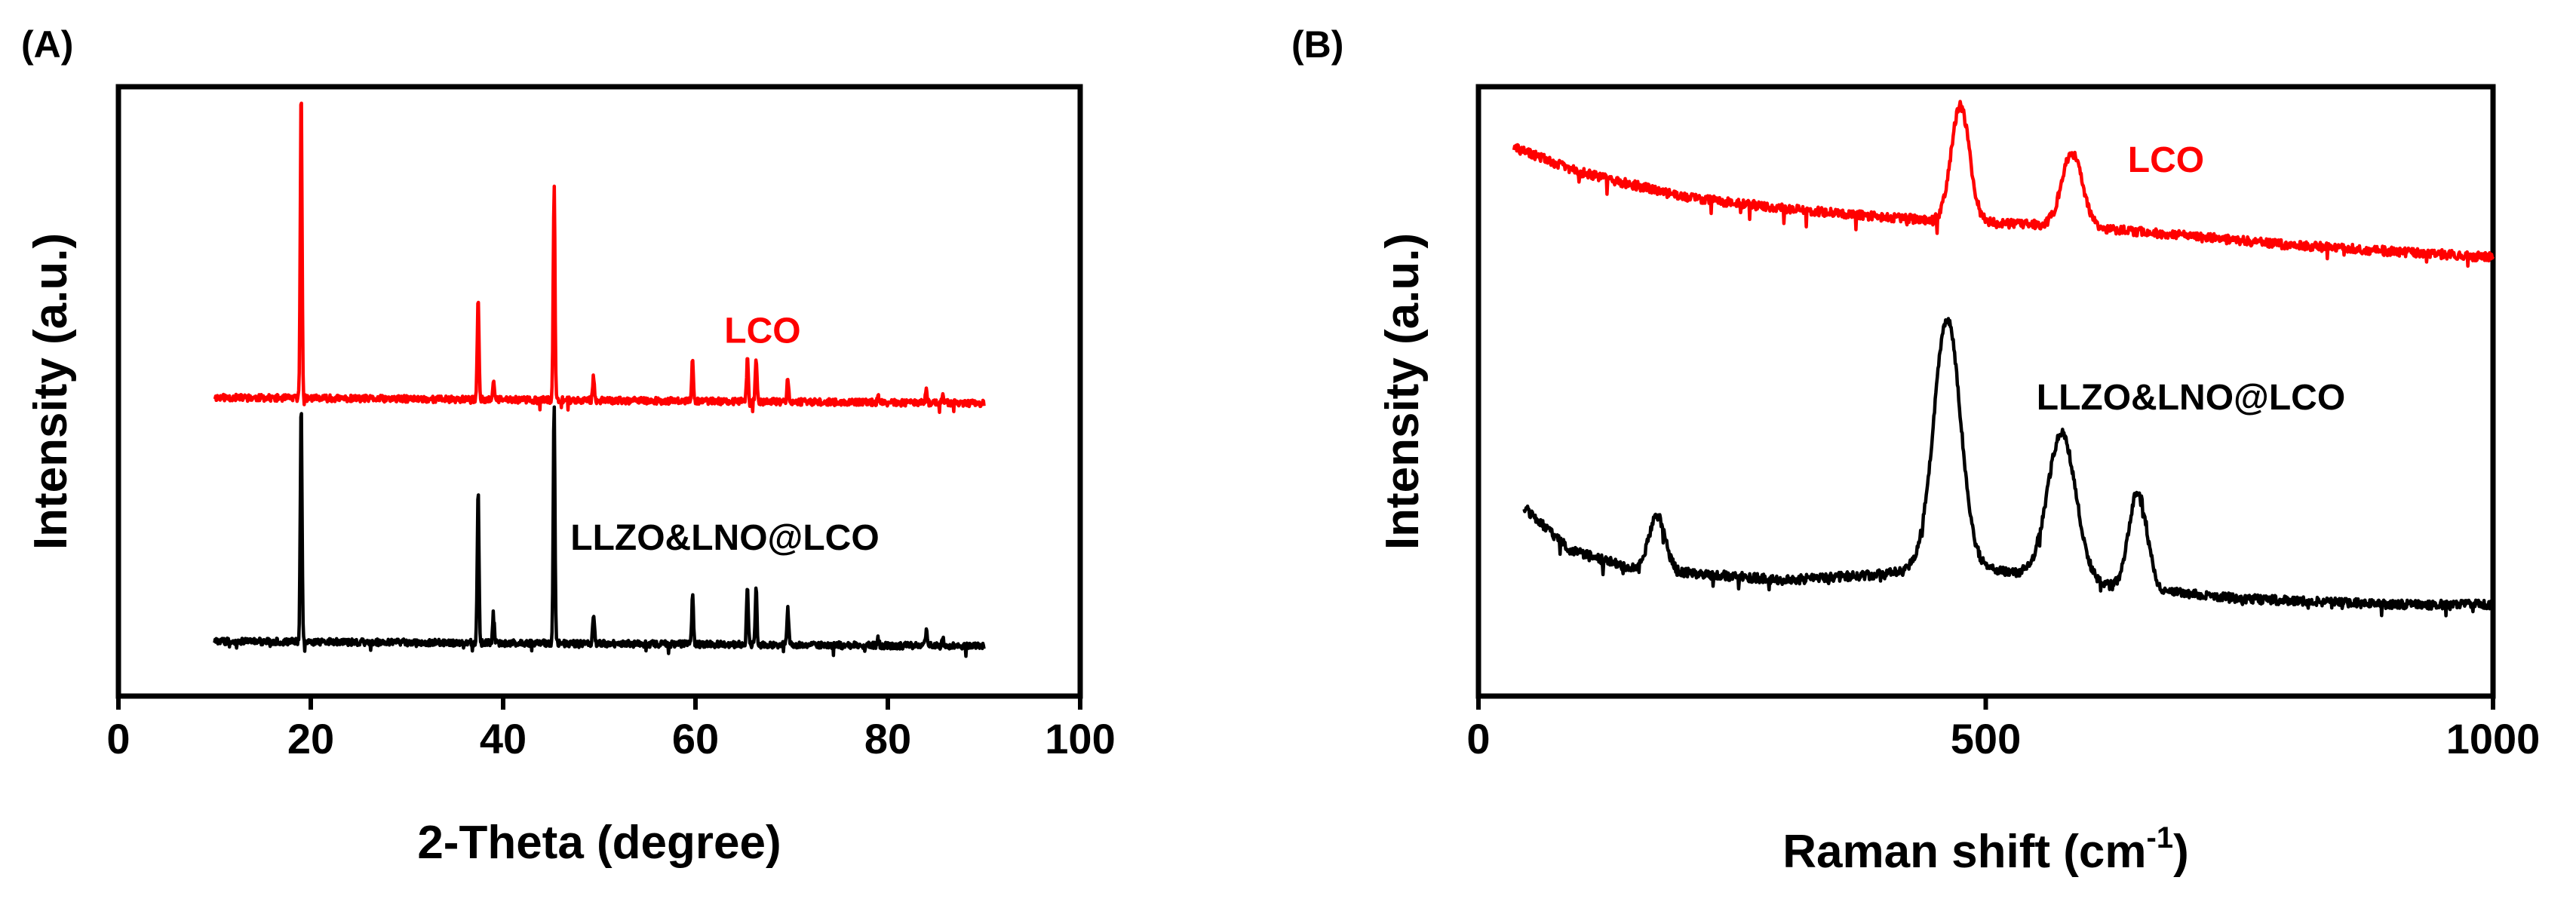 The image size is (2576, 908). Describe the element at coordinates (47, 45) in the screenshot. I see `panel-label-a: (A)` at that location.